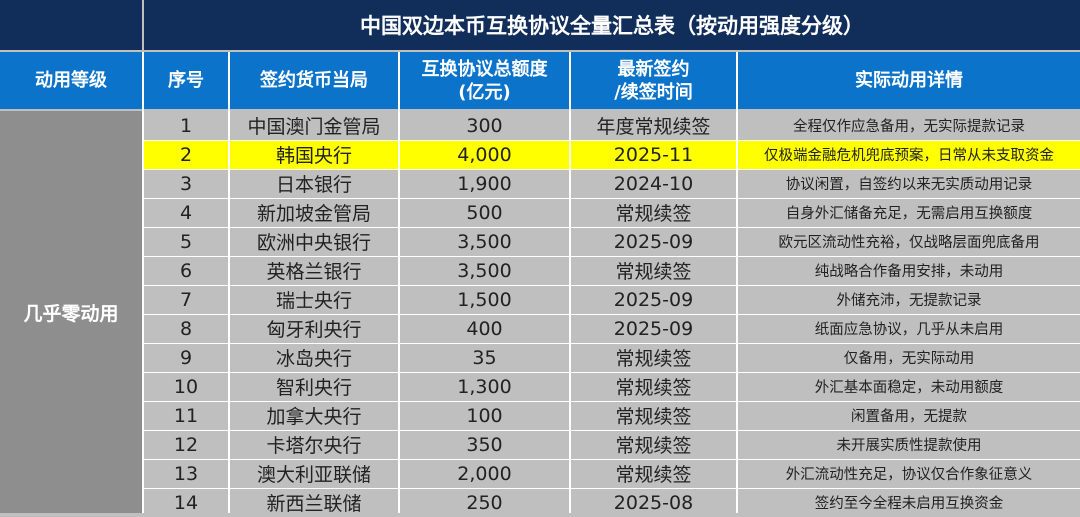 The width and height of the screenshot is (1080, 517). Describe the element at coordinates (909, 212) in the screenshot. I see `cell-detail: 自身外汇储备充足，无需启用互换额度` at that location.